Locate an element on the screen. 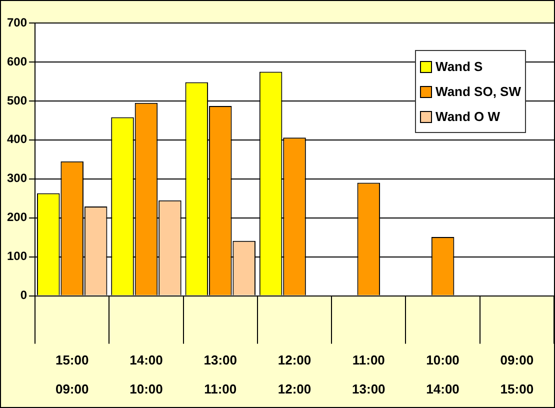 This screenshot has width=555, height=408. y-tick-label: 0 is located at coordinates (24, 295).